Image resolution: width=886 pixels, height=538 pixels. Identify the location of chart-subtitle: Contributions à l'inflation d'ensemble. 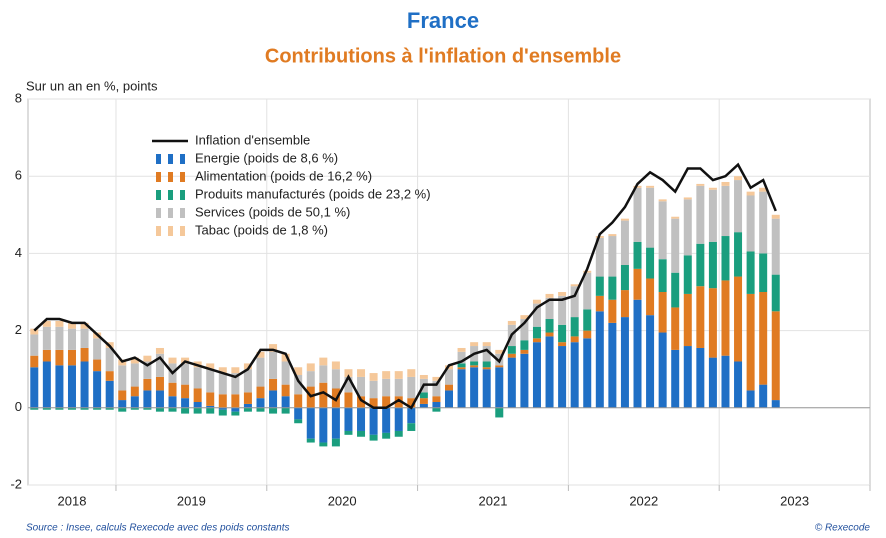
(443, 56).